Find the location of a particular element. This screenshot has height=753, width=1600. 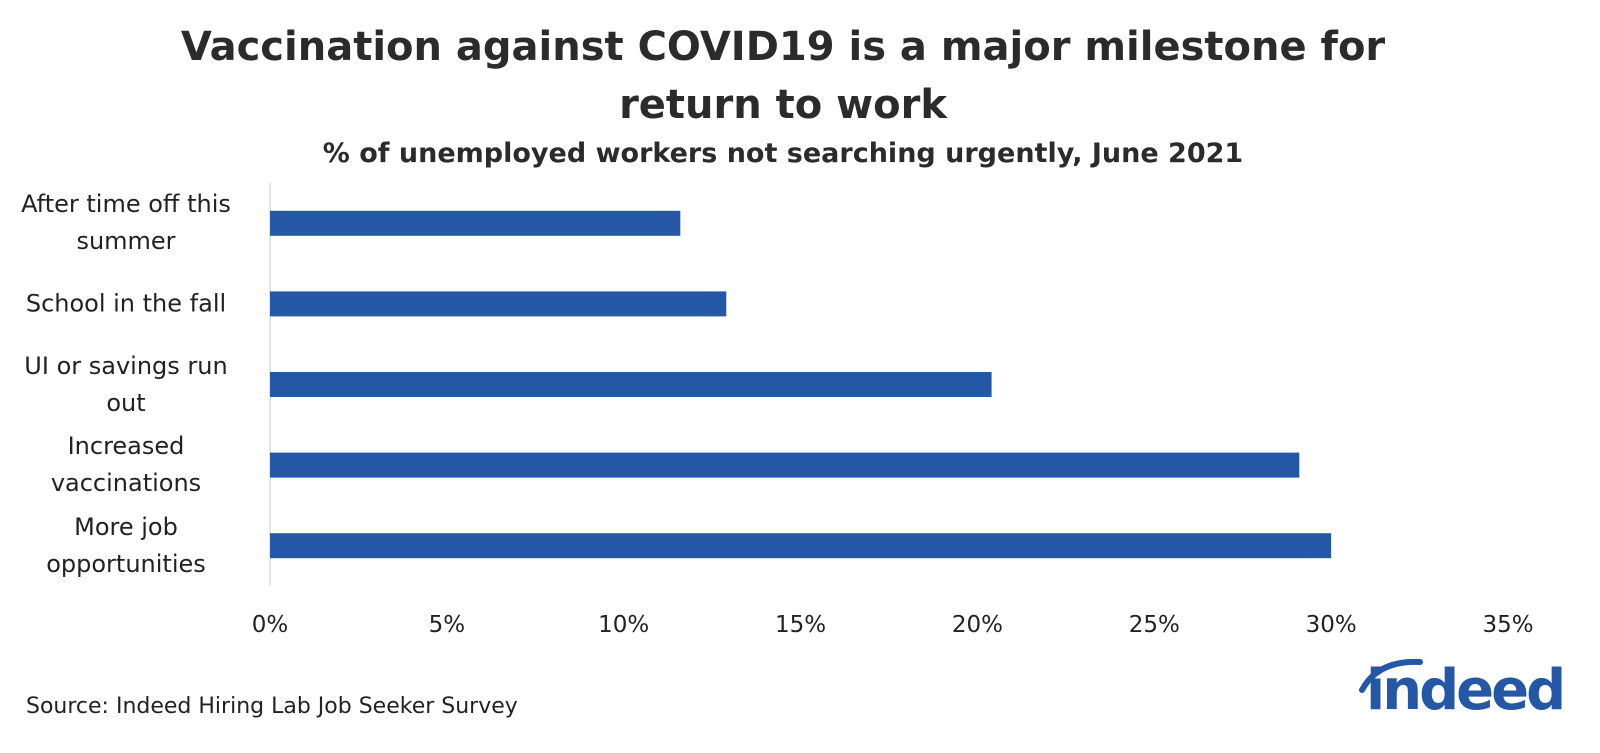

x-tick-label: 20% is located at coordinates (977, 625).